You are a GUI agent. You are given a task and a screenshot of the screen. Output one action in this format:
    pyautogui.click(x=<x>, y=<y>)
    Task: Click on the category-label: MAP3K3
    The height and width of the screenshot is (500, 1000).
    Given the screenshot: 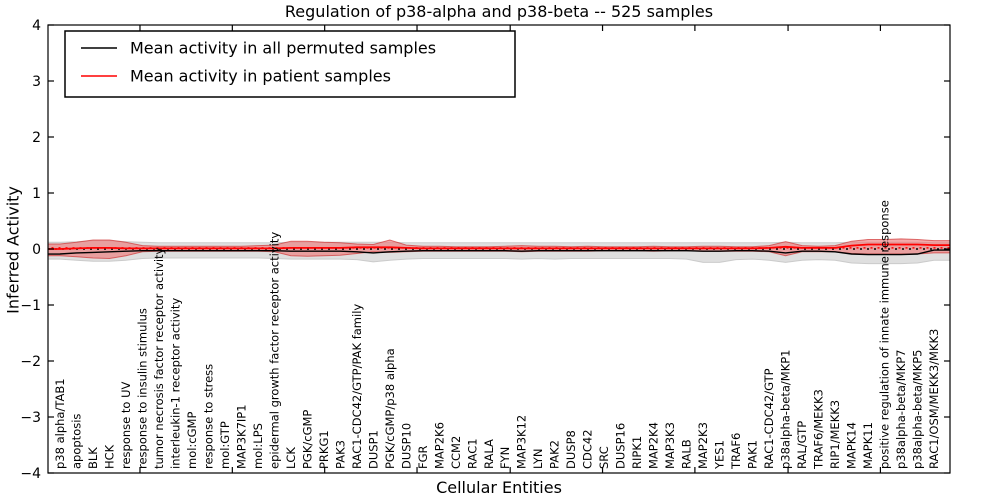 What is the action you would take?
    pyautogui.click(x=670, y=445)
    